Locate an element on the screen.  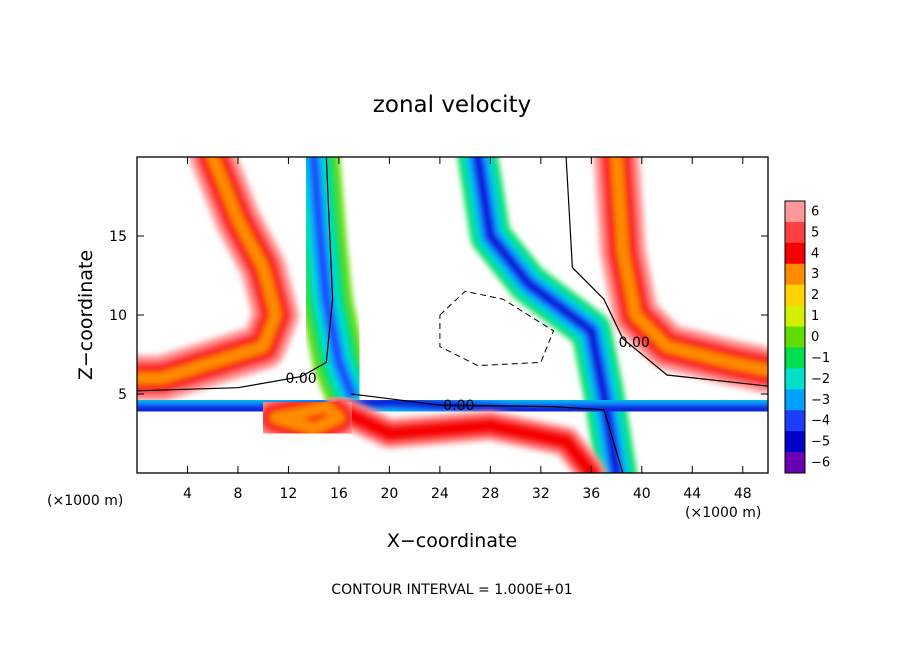
chart-title: zonal velocity is located at coordinates (452, 105).